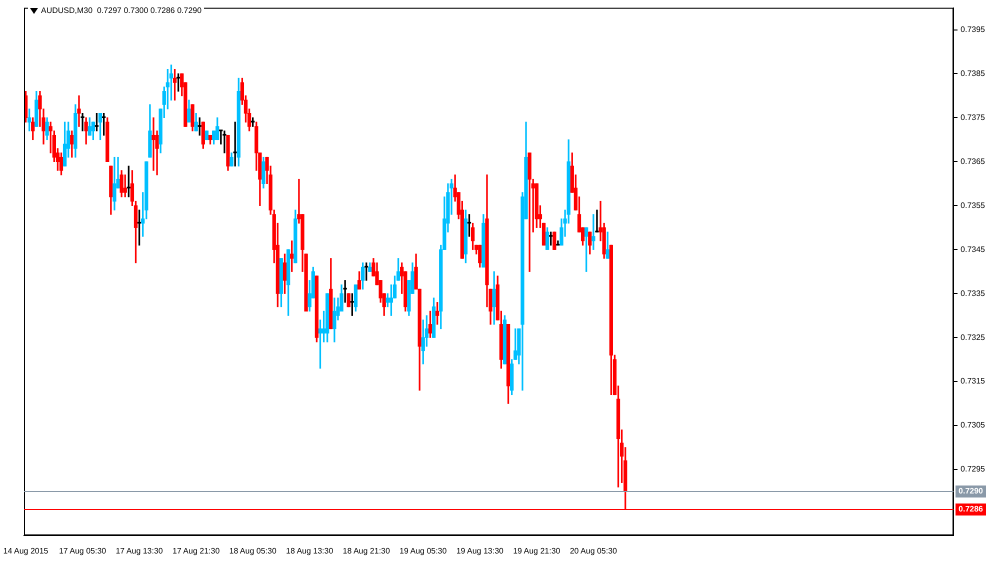 The height and width of the screenshot is (561, 1000). Describe the element at coordinates (121, 10) in the screenshot. I see `chart-title: AUDUSD,M30 0.7297 0.7300 0.7286 0.7290` at that location.